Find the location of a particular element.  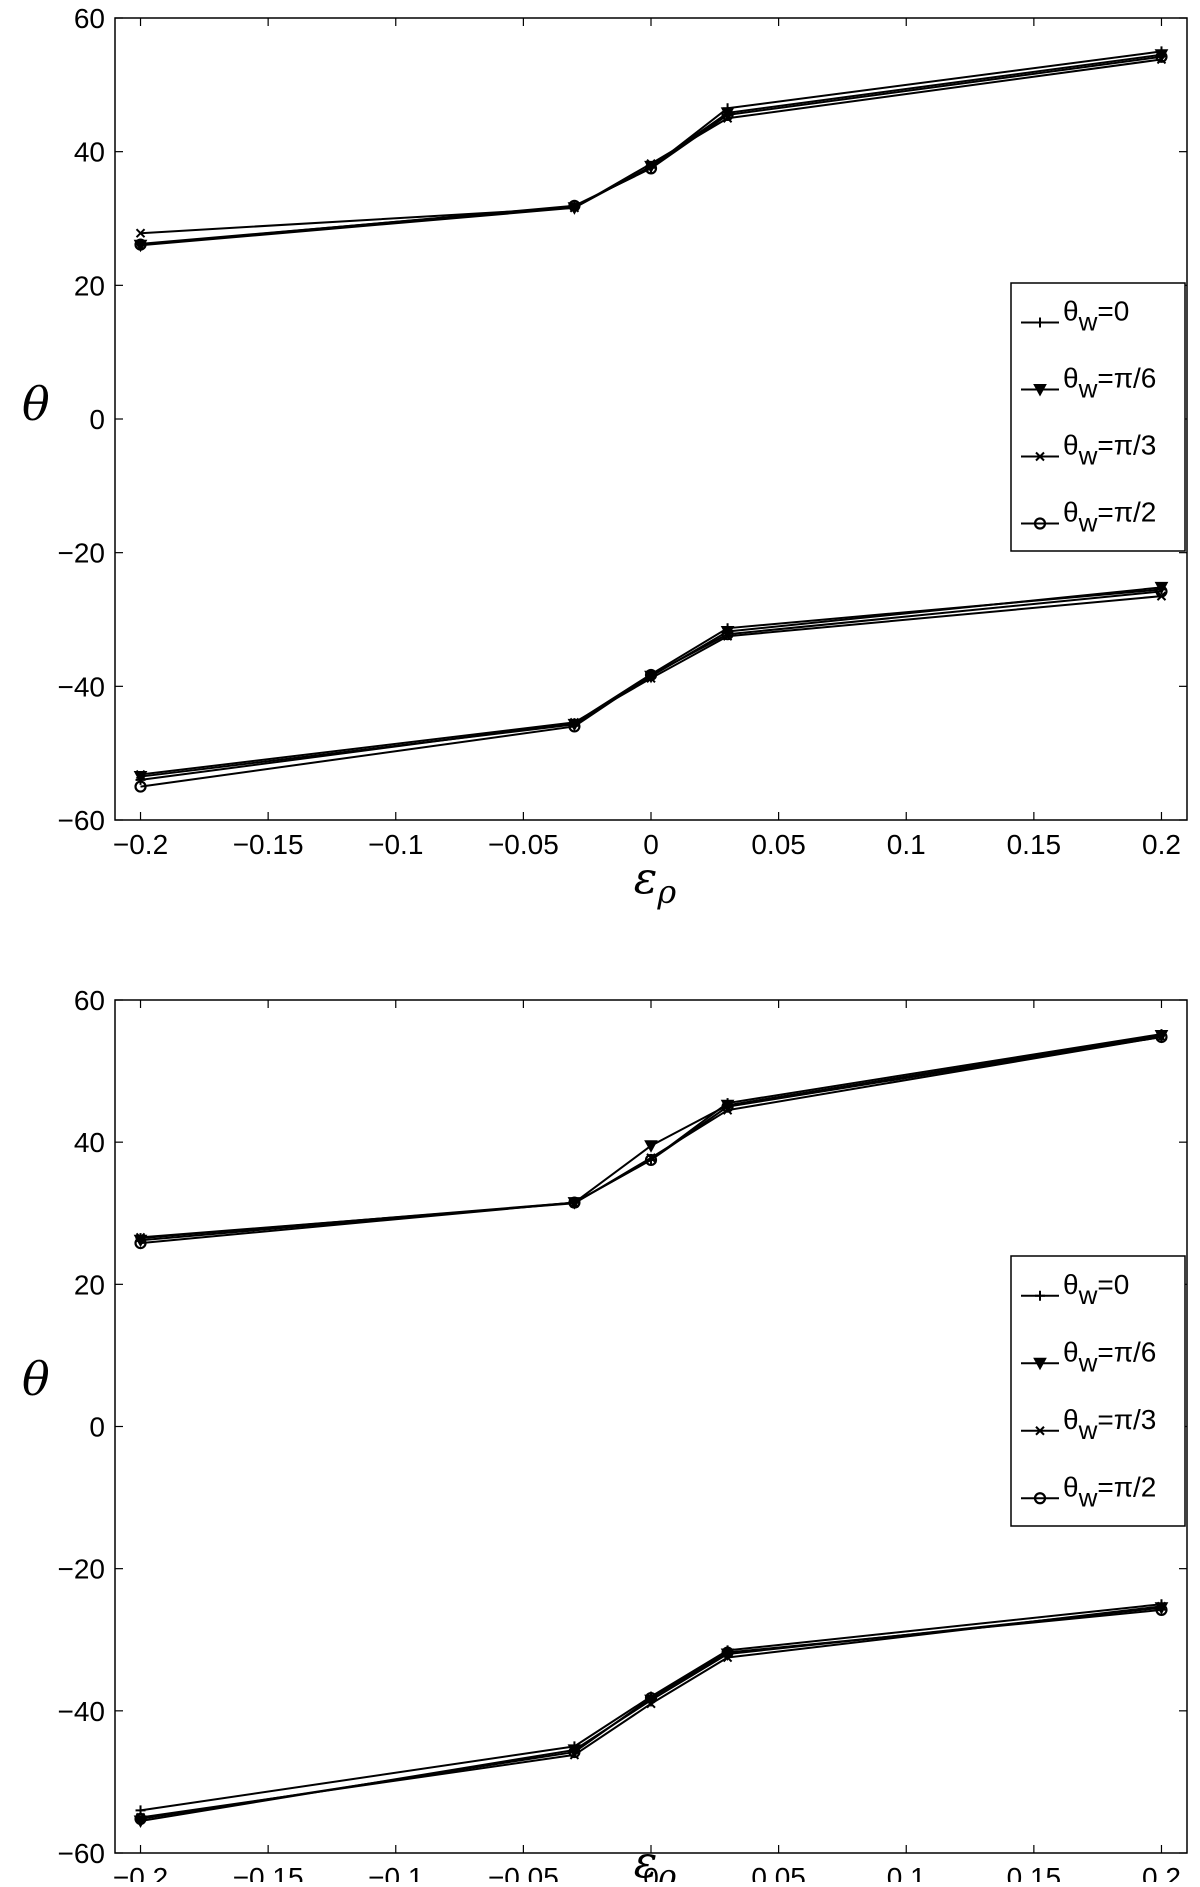

series-line-0-upper is located at coordinates (651, 1136).